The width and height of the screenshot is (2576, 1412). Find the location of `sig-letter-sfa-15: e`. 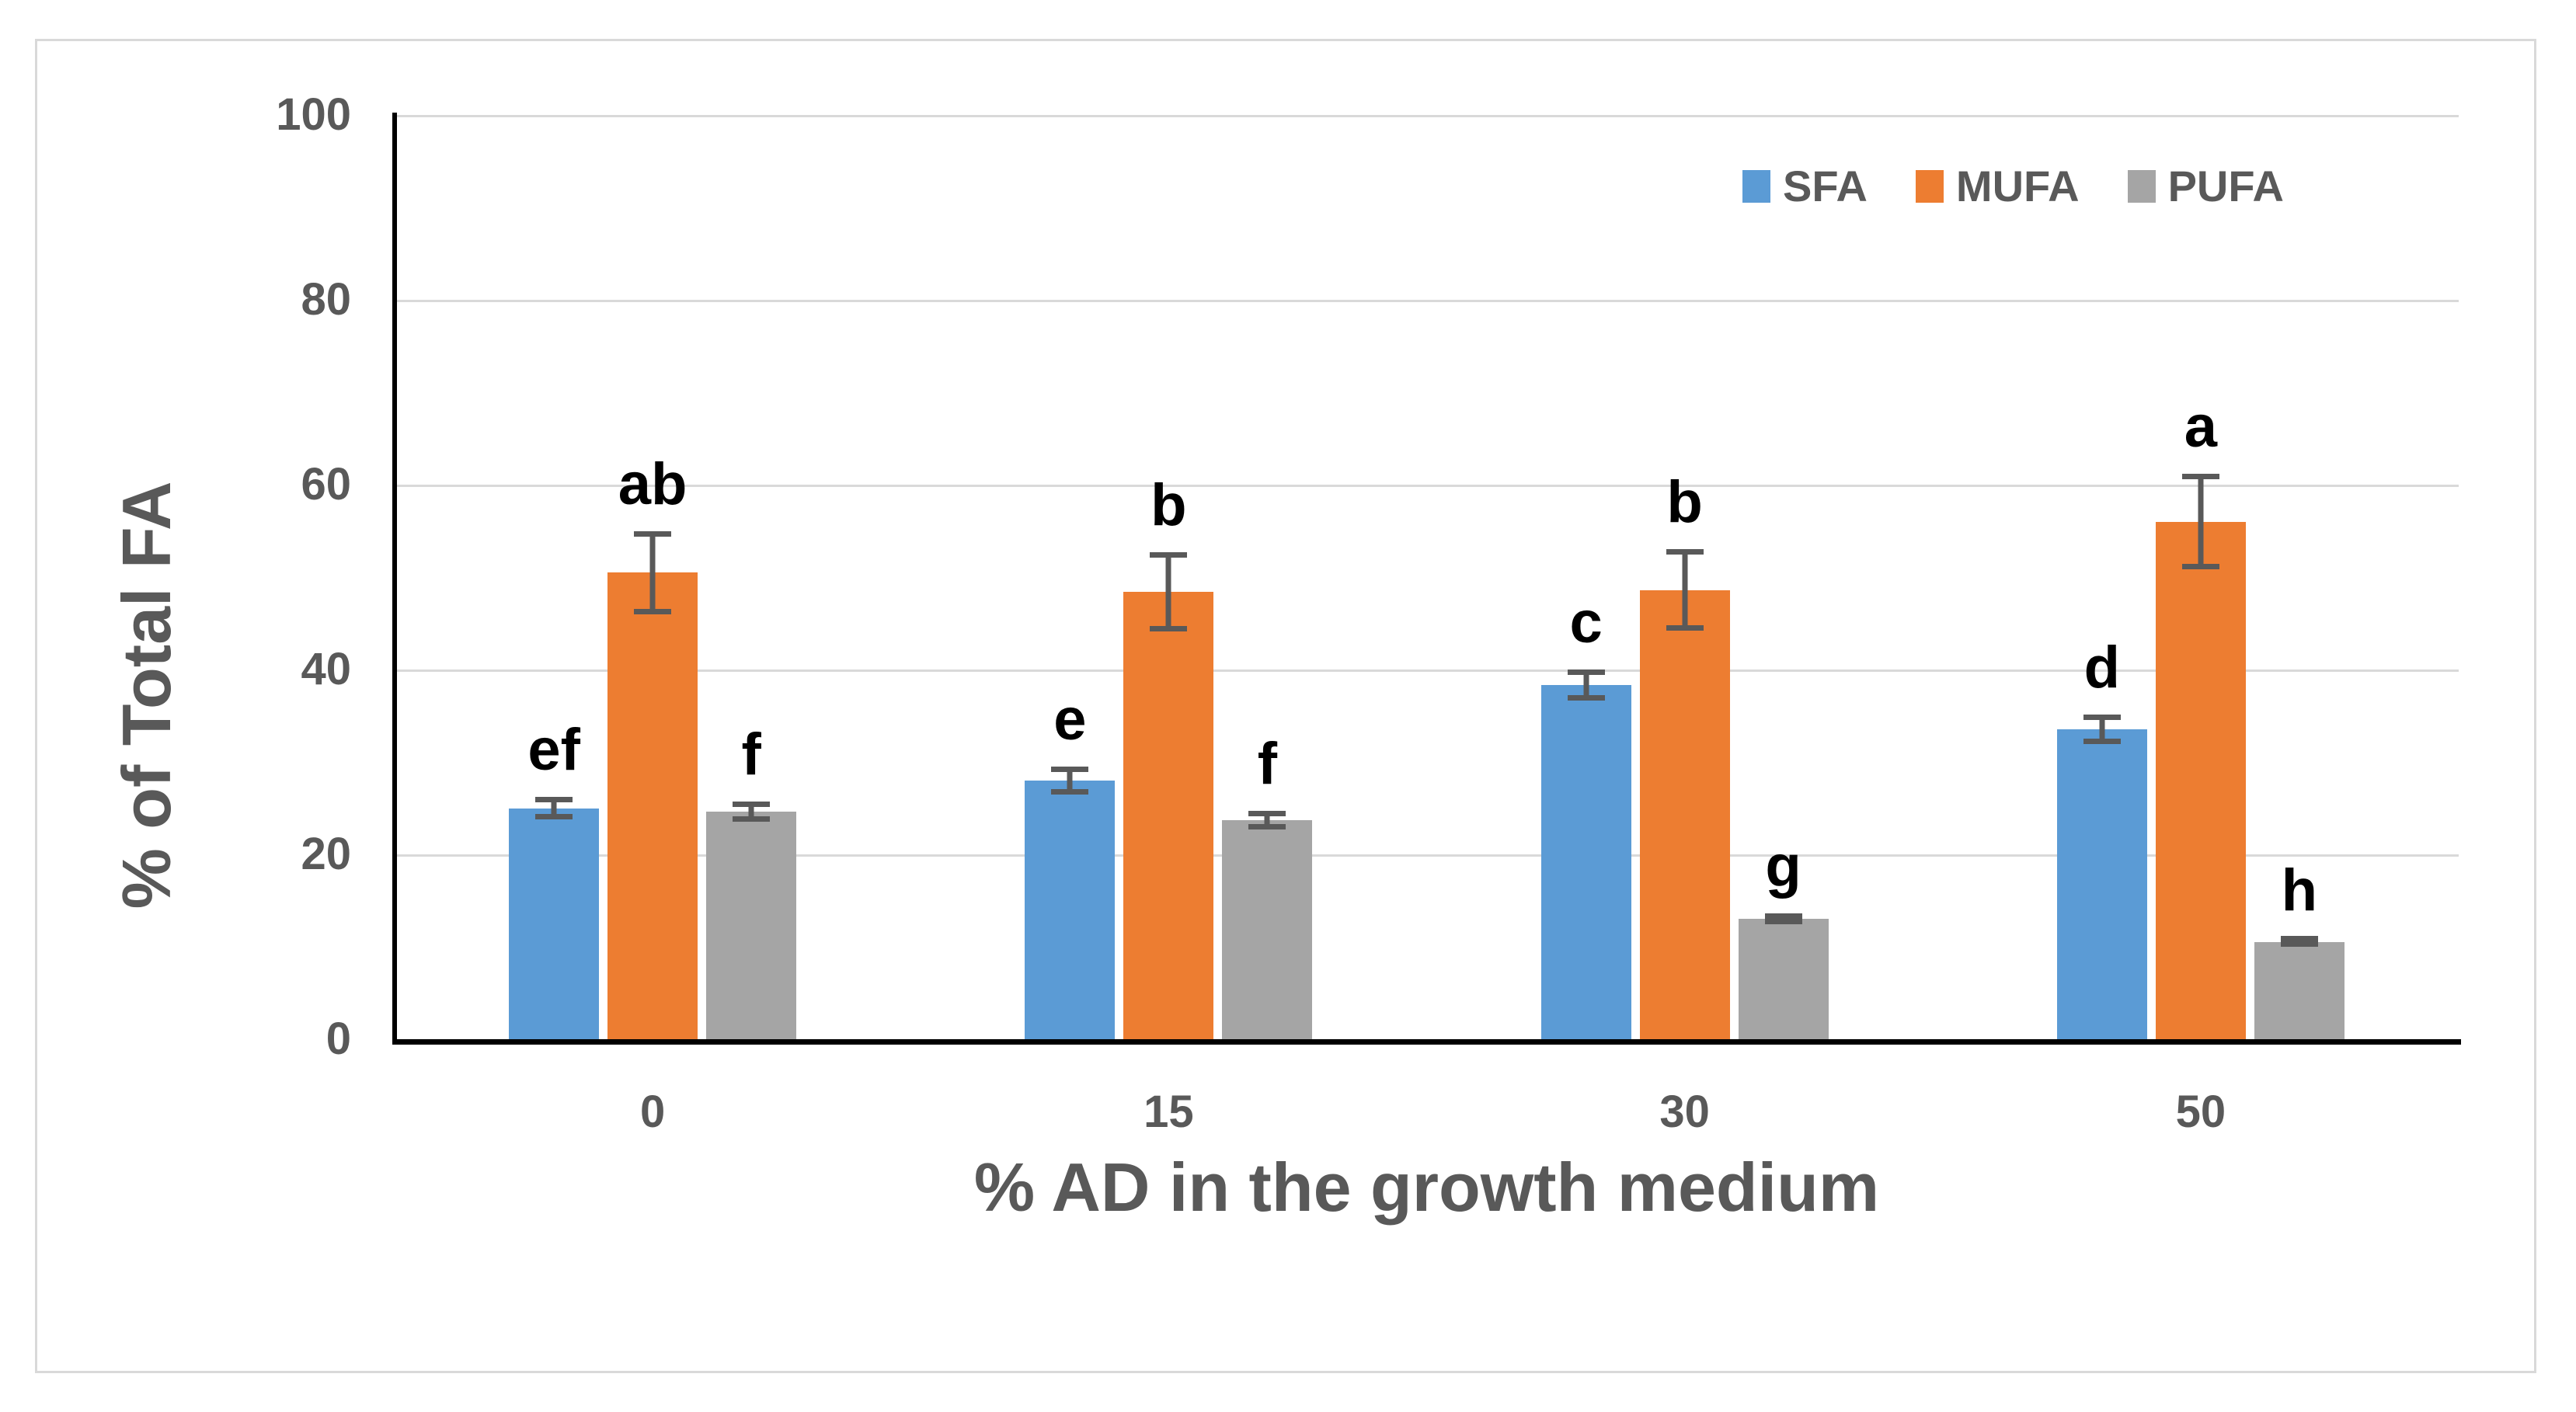

sig-letter-sfa-15: e is located at coordinates (1070, 719).